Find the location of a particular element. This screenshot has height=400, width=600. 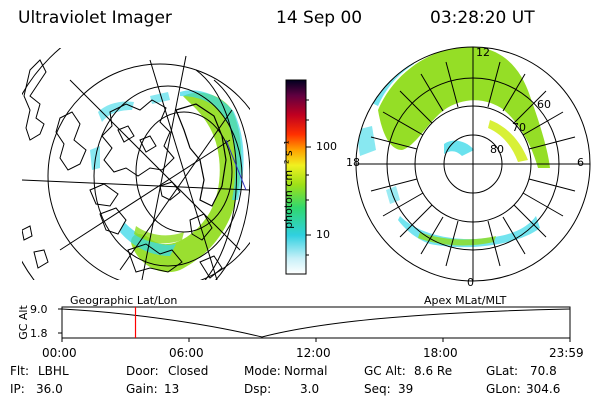

timeline-xtick-4: 23:59 is located at coordinates (566, 353).